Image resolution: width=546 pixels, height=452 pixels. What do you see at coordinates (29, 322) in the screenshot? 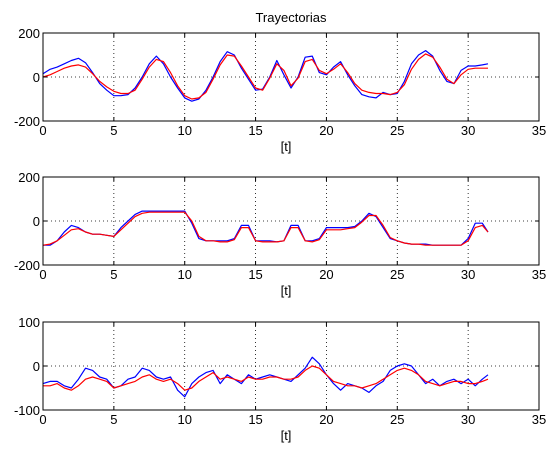
I see `y-tick-label: 100` at bounding box center [29, 322].